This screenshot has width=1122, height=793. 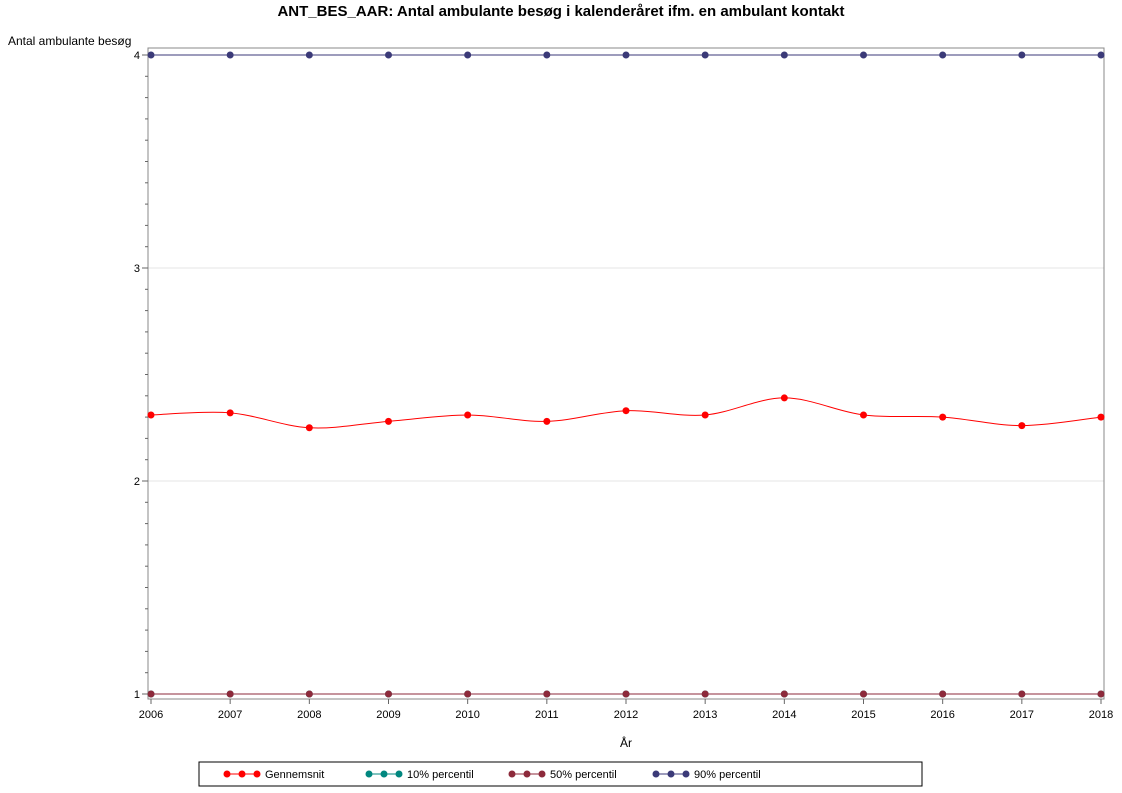 What do you see at coordinates (784, 715) in the screenshot?
I see `x-tick-label: 2014` at bounding box center [784, 715].